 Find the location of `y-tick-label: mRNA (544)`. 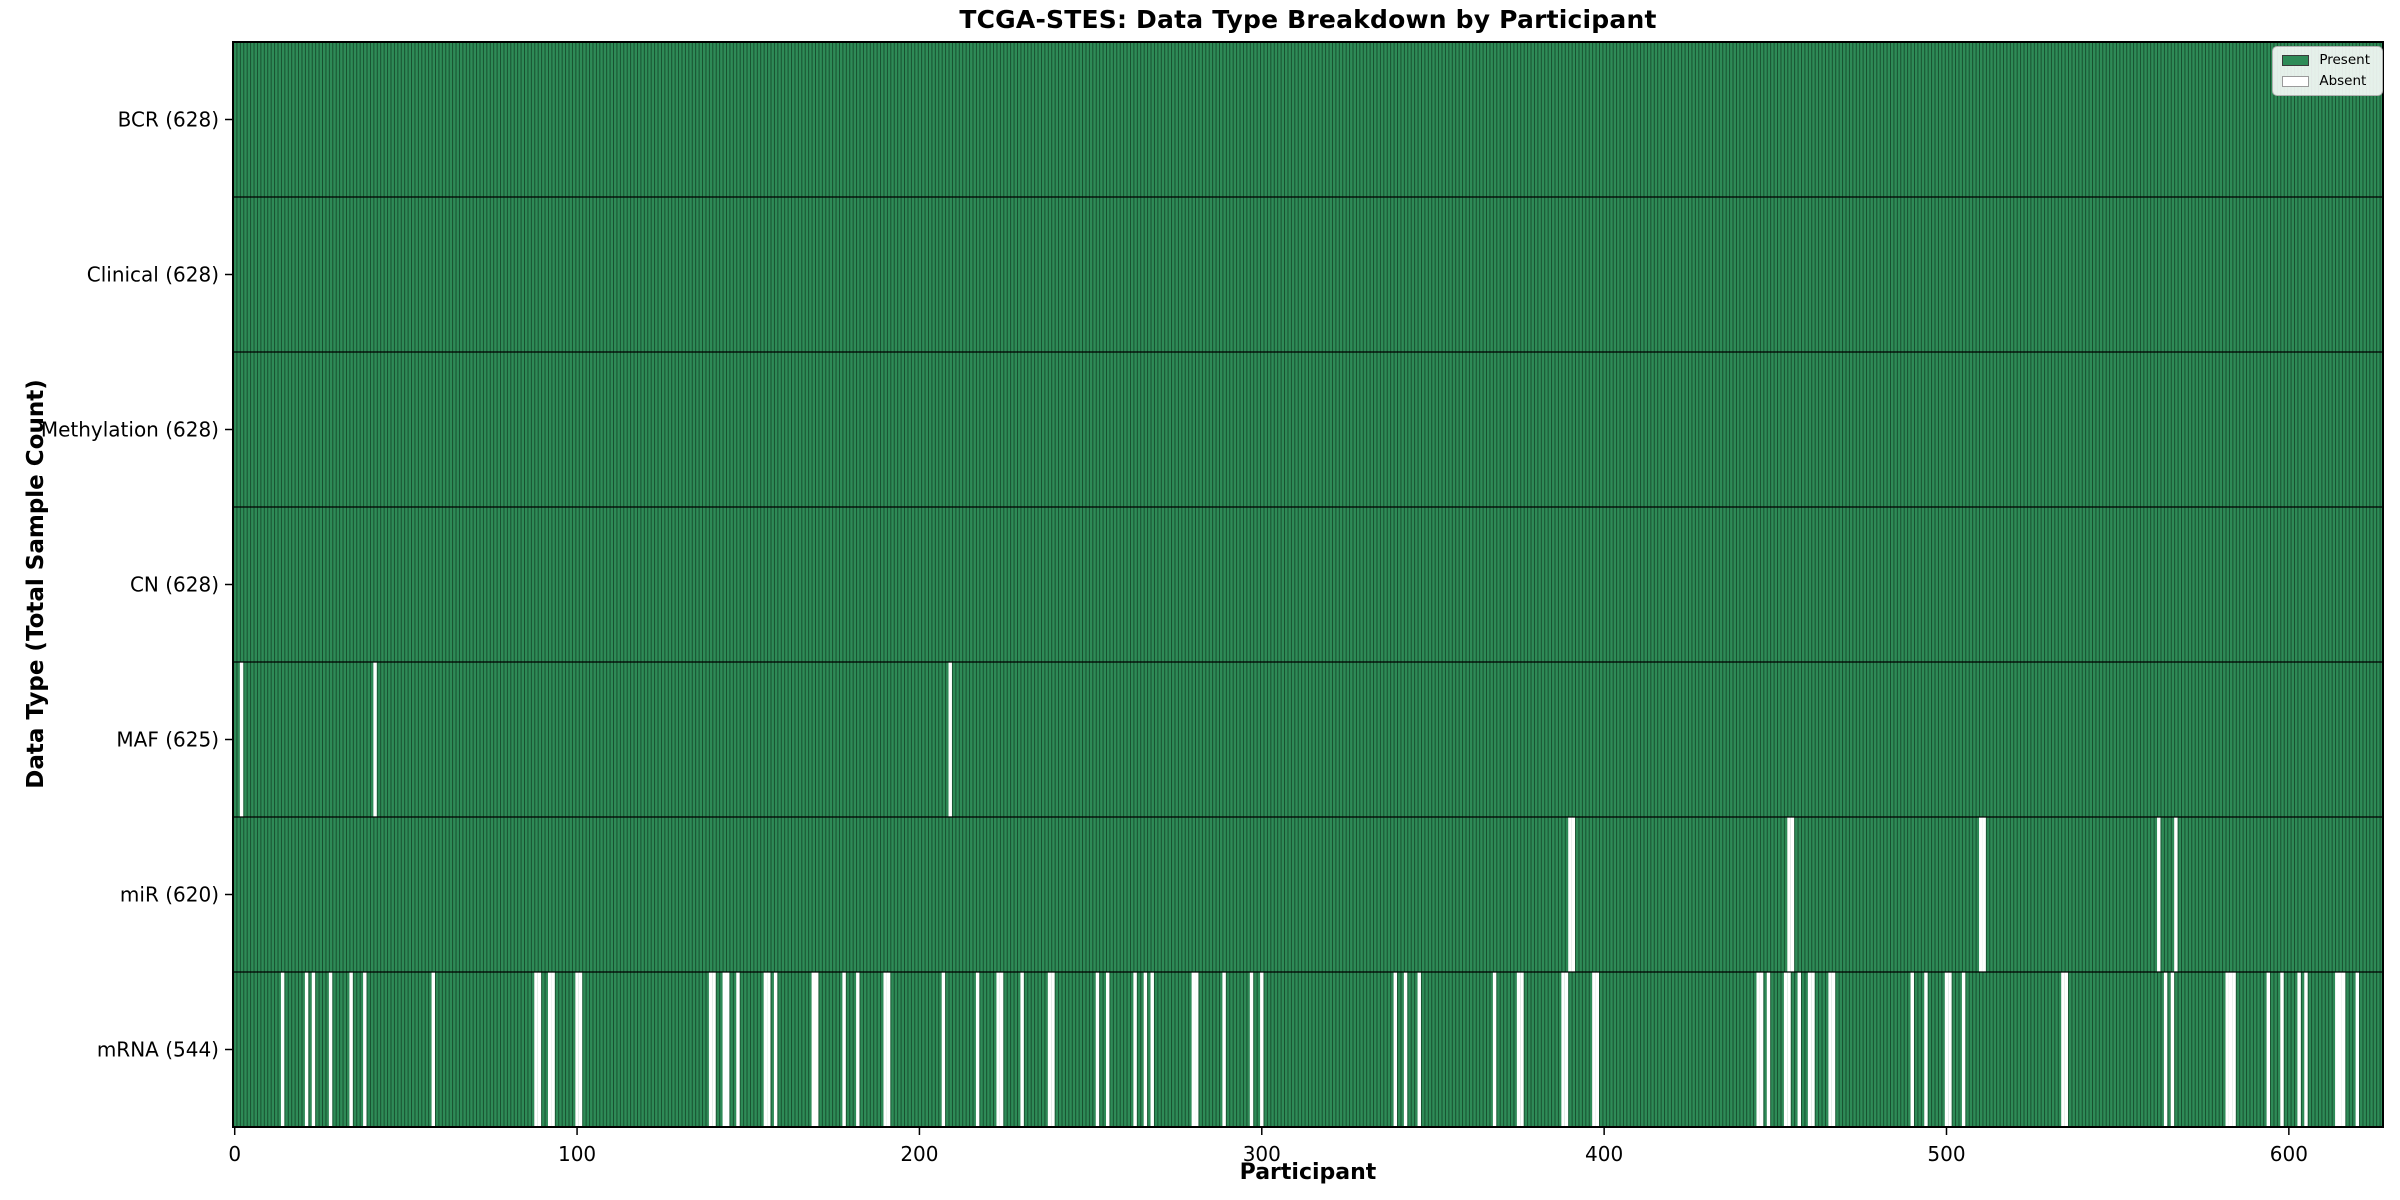

y-tick-label: mRNA (544) is located at coordinates (158, 1050).